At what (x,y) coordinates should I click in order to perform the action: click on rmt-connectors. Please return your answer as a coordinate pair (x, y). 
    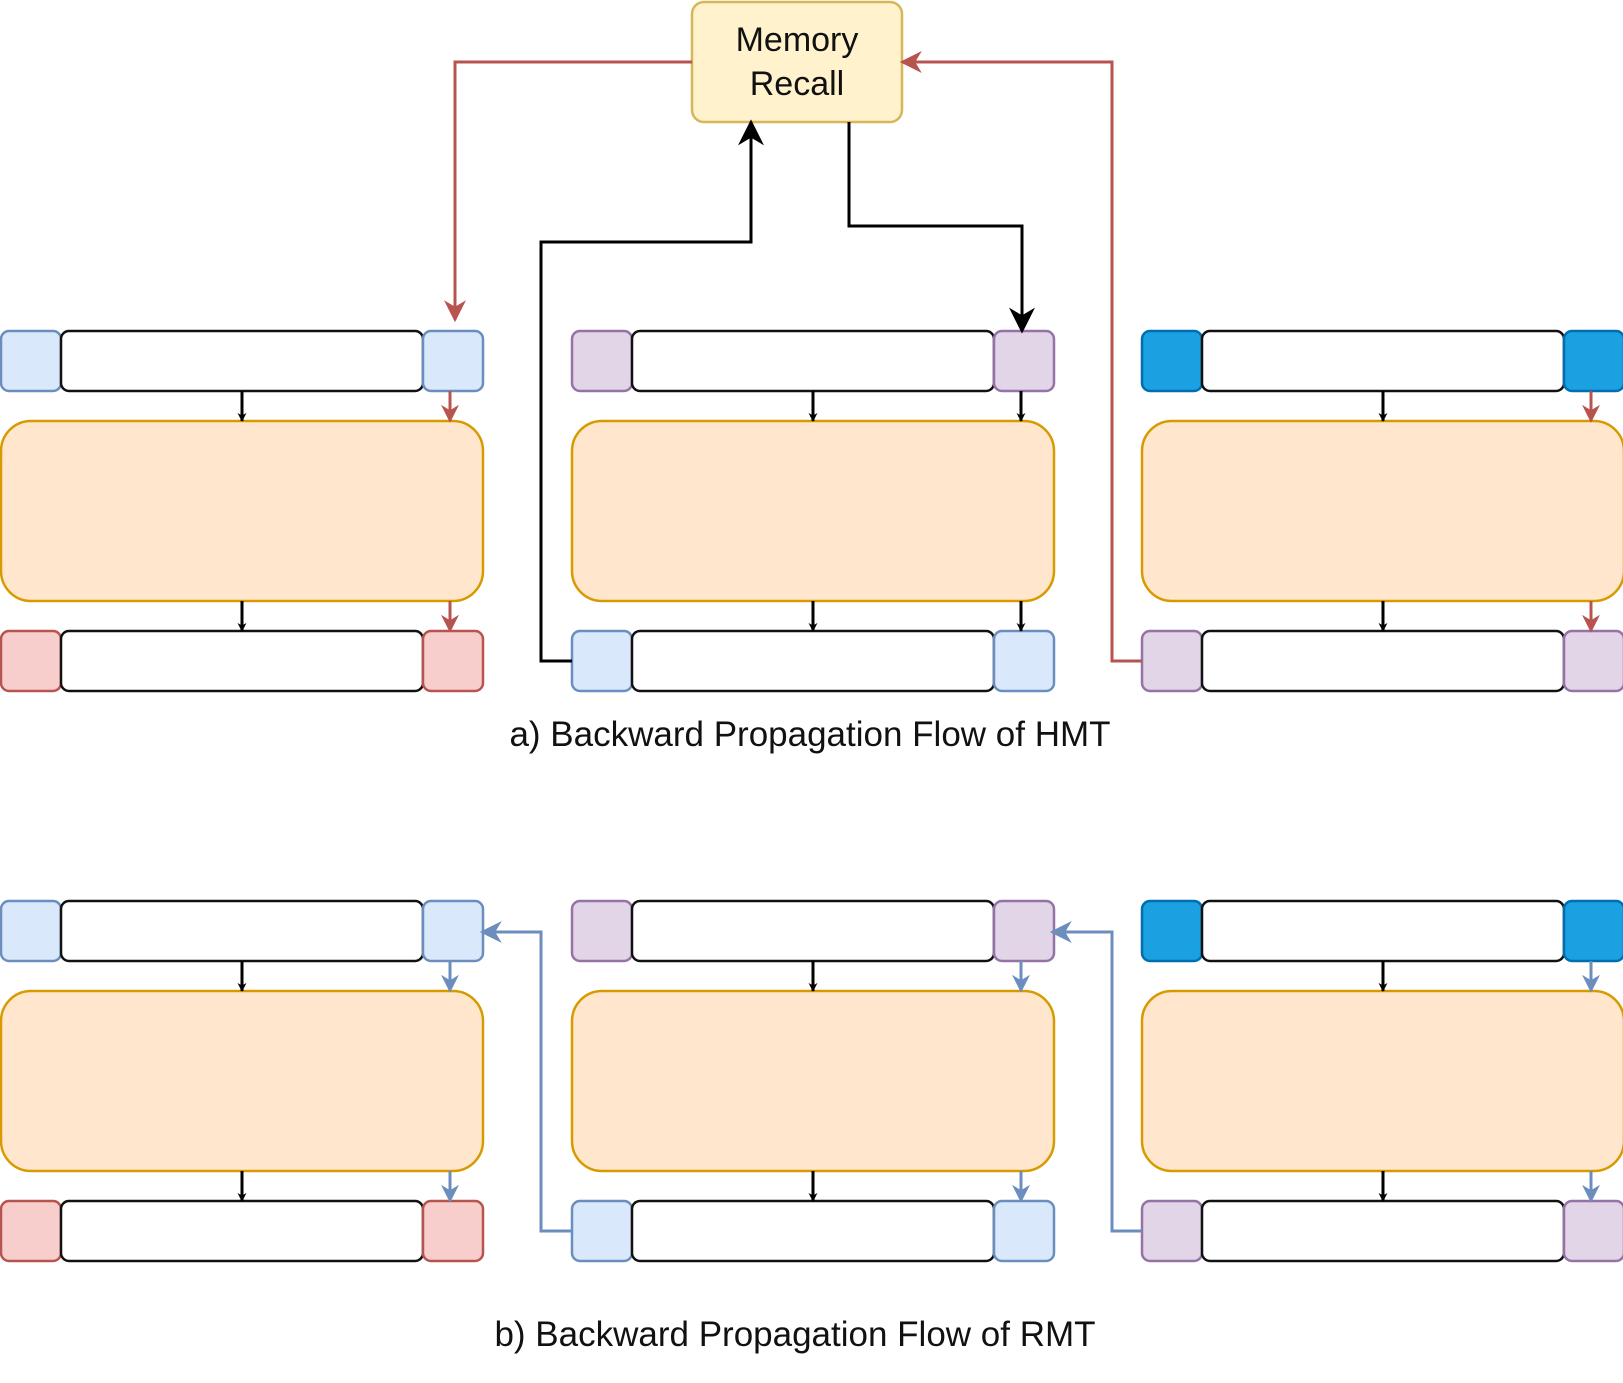
    Looking at the image, I should click on (810, 1077).